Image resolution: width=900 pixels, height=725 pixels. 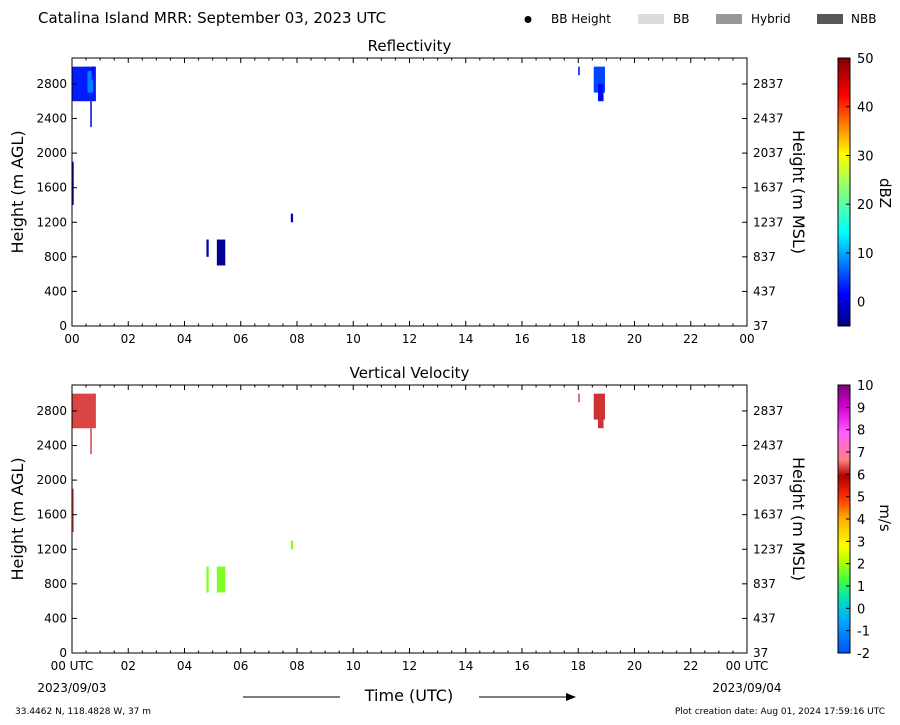 I want to click on reflectivity-colorbar-ticks: 0 10 20 30 40 50, so click(x=860, y=181).